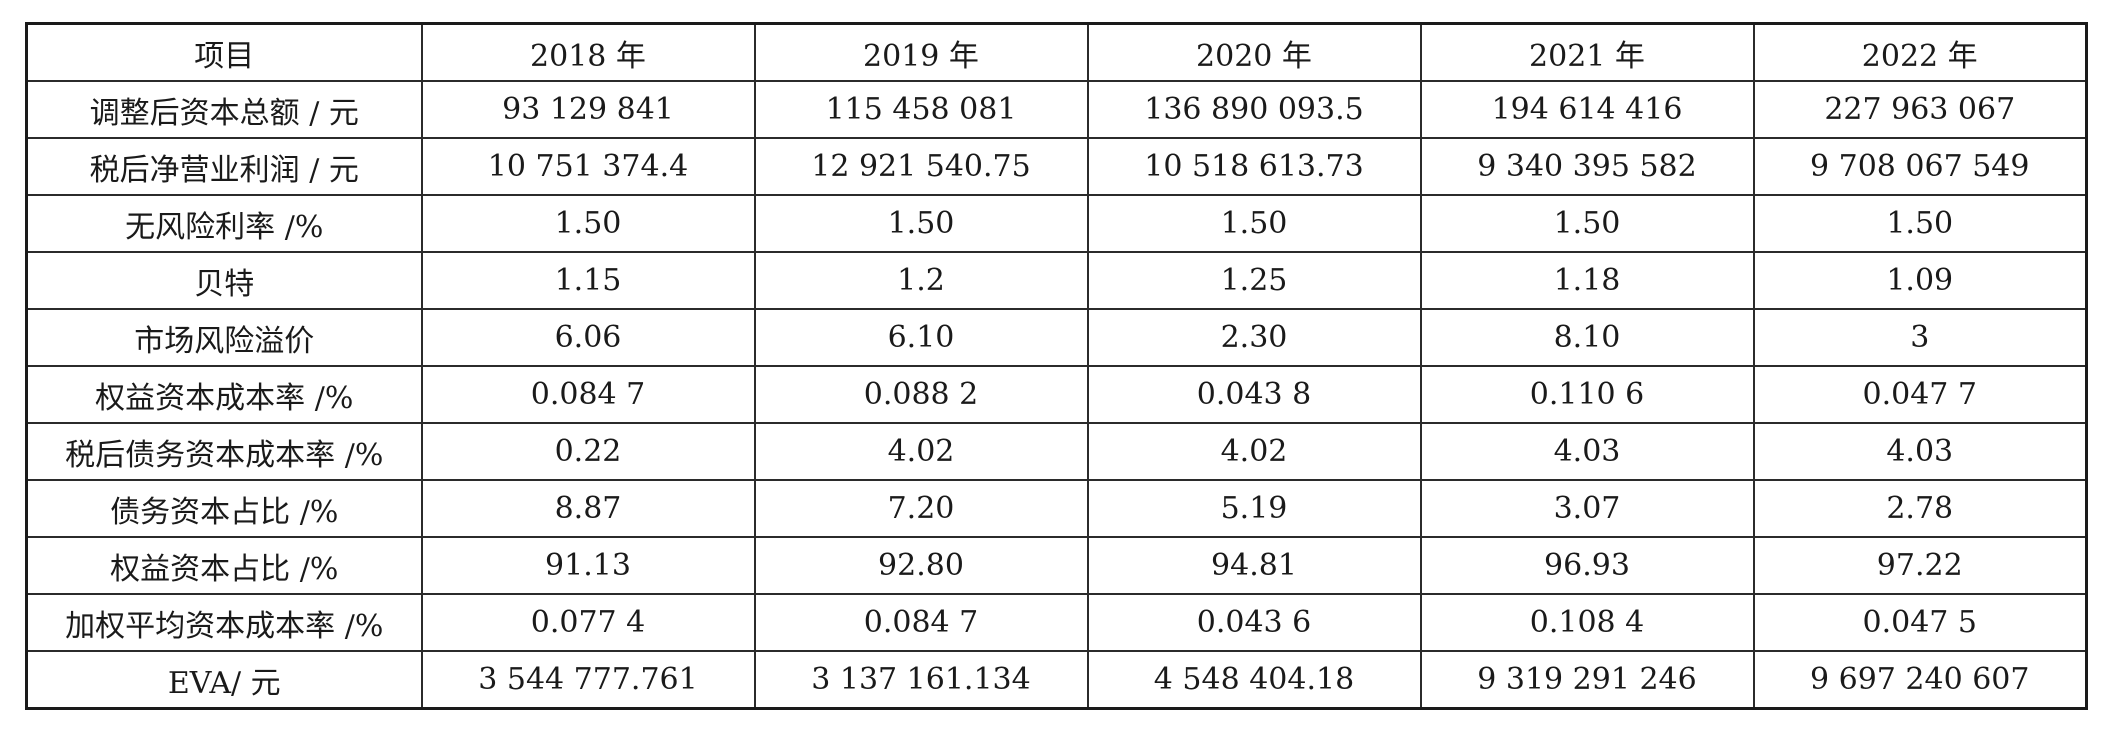 The width and height of the screenshot is (2109, 746). What do you see at coordinates (921, 508) in the screenshot?
I see `table-cell: 7.20` at bounding box center [921, 508].